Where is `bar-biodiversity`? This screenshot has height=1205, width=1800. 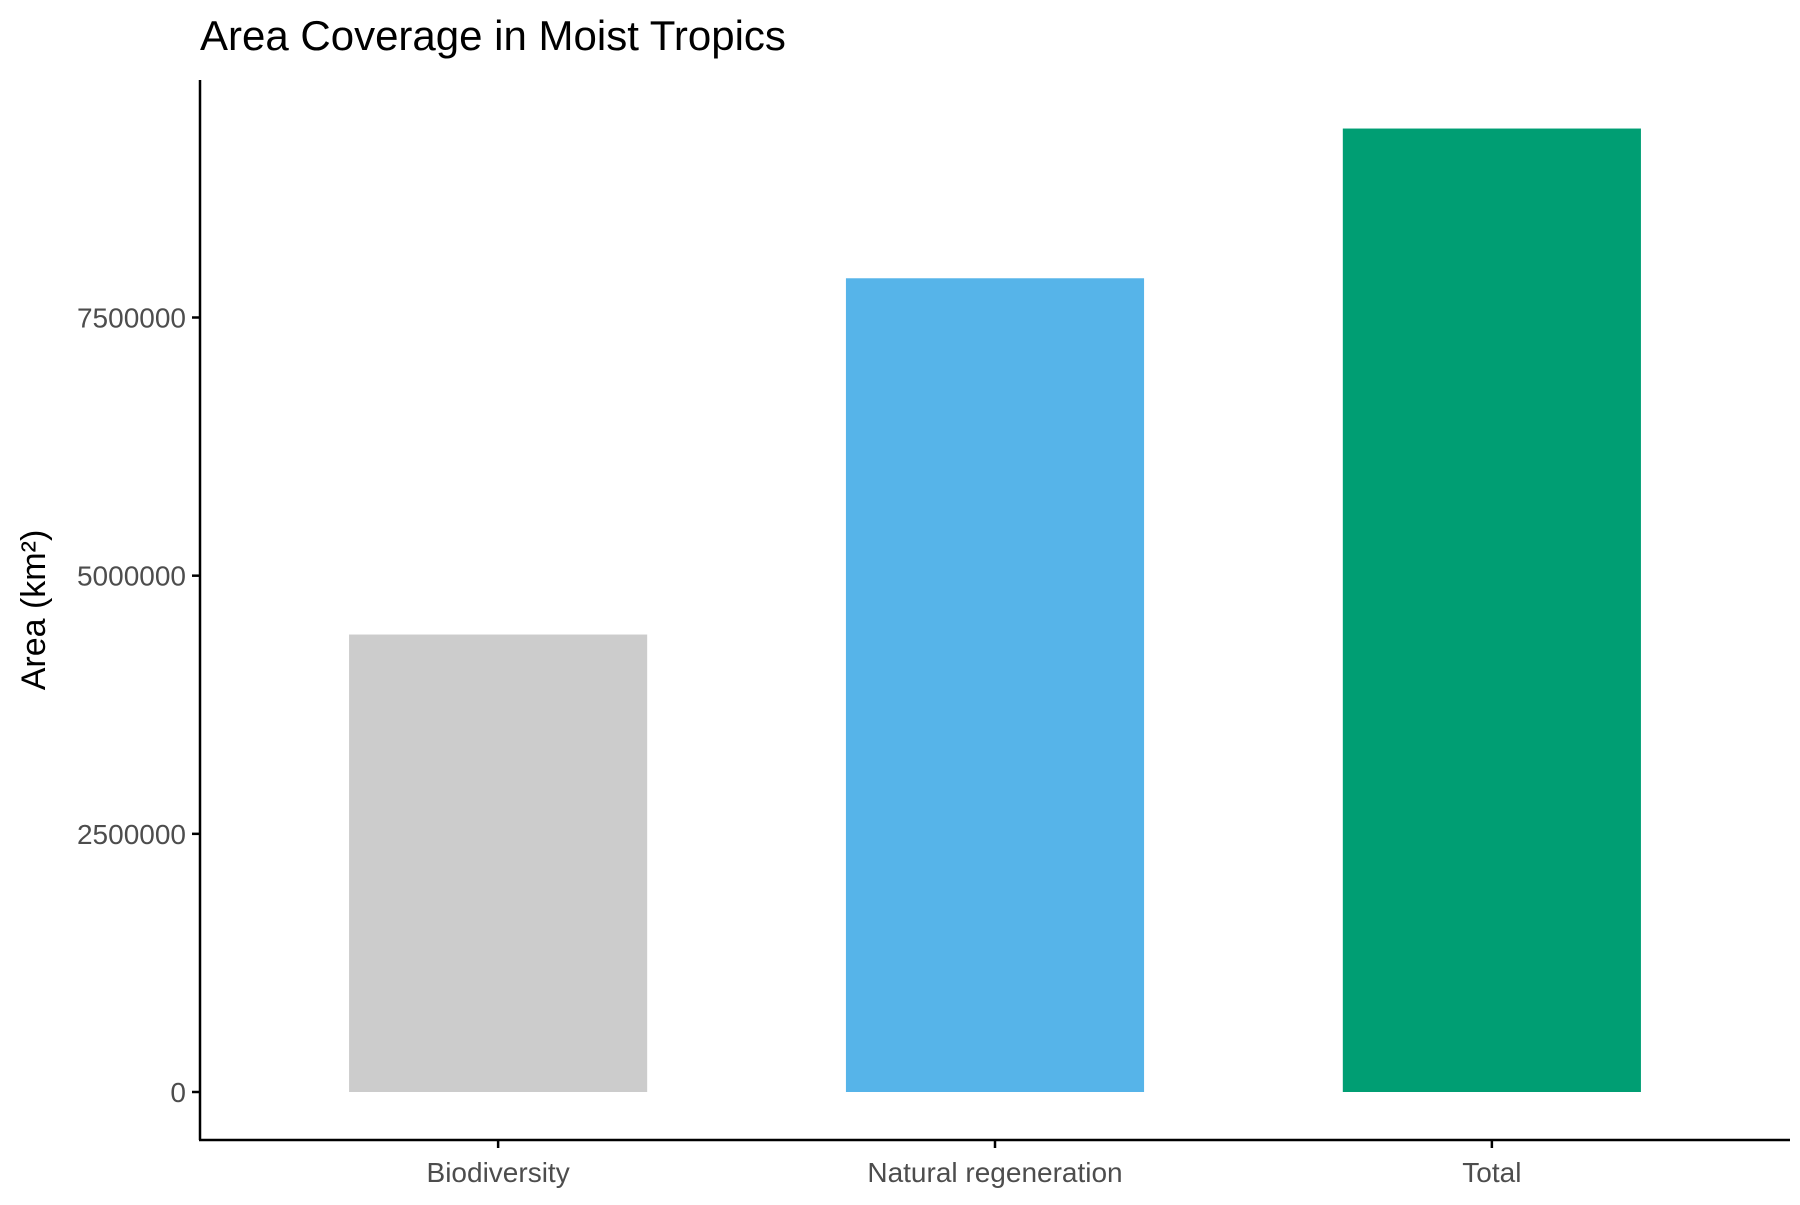
bar-biodiversity is located at coordinates (498, 863).